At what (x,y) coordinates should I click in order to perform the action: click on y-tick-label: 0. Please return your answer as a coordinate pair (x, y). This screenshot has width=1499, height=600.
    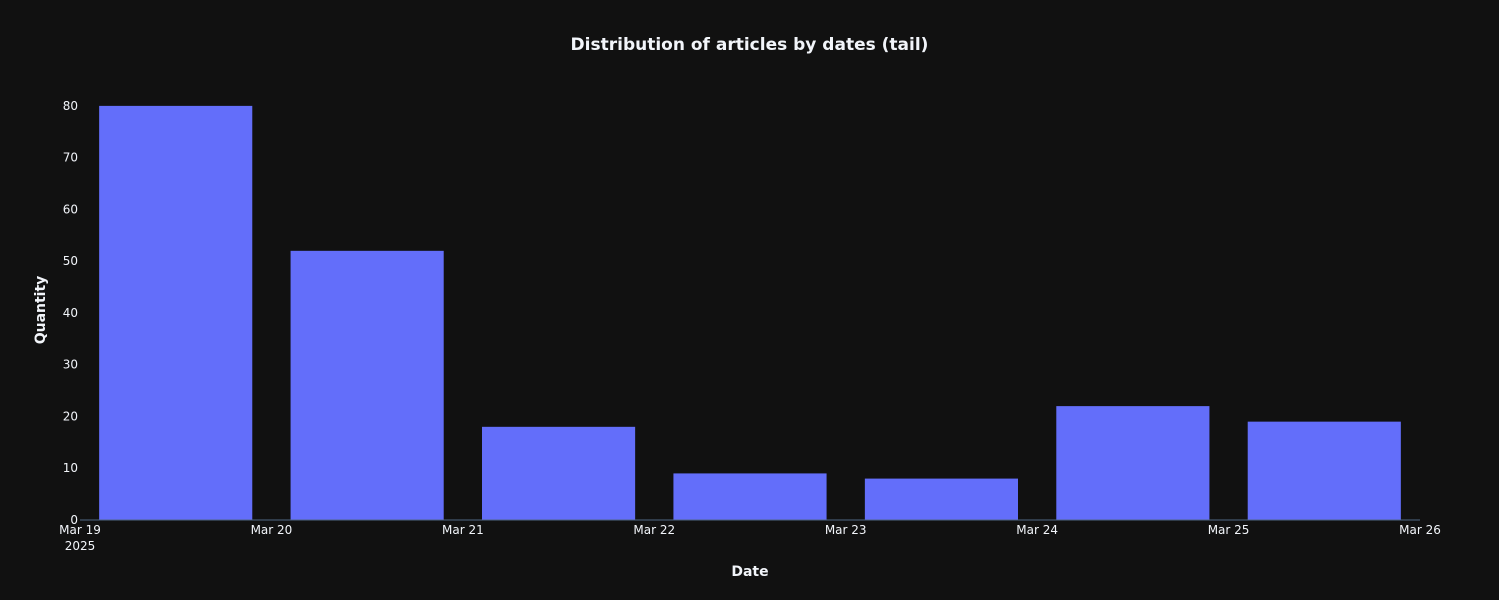
    Looking at the image, I should click on (74, 520).